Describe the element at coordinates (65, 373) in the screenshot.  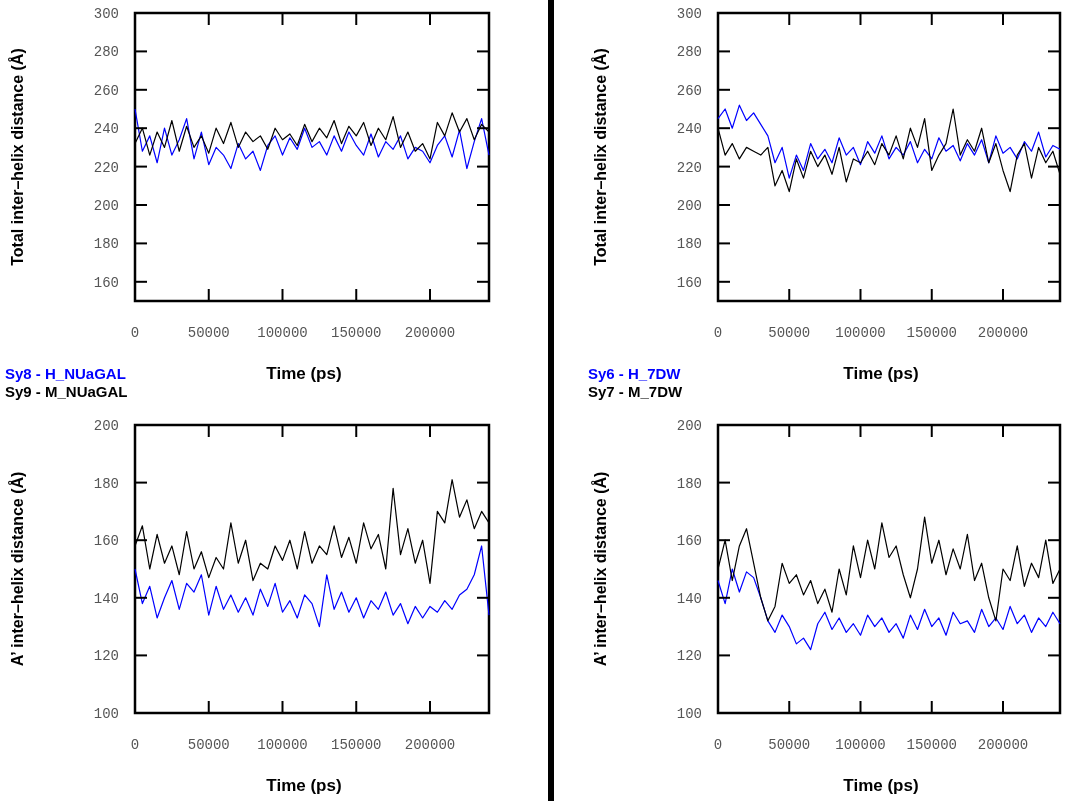
I see `text: Sy8 - H_NUaGAL` at that location.